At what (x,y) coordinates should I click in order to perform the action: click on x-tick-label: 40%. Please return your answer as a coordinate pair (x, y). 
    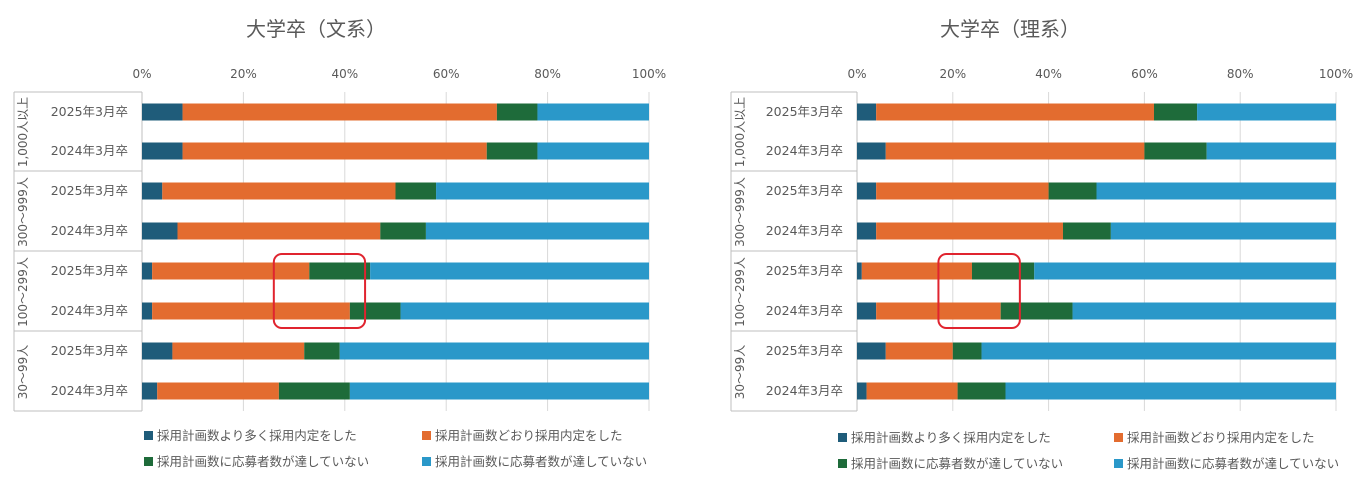
    Looking at the image, I should click on (344, 74).